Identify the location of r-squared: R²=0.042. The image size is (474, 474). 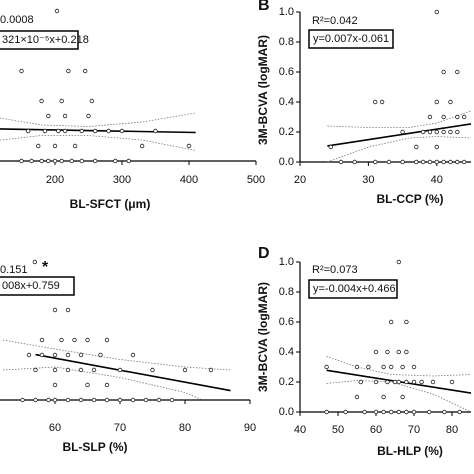
(335, 21).